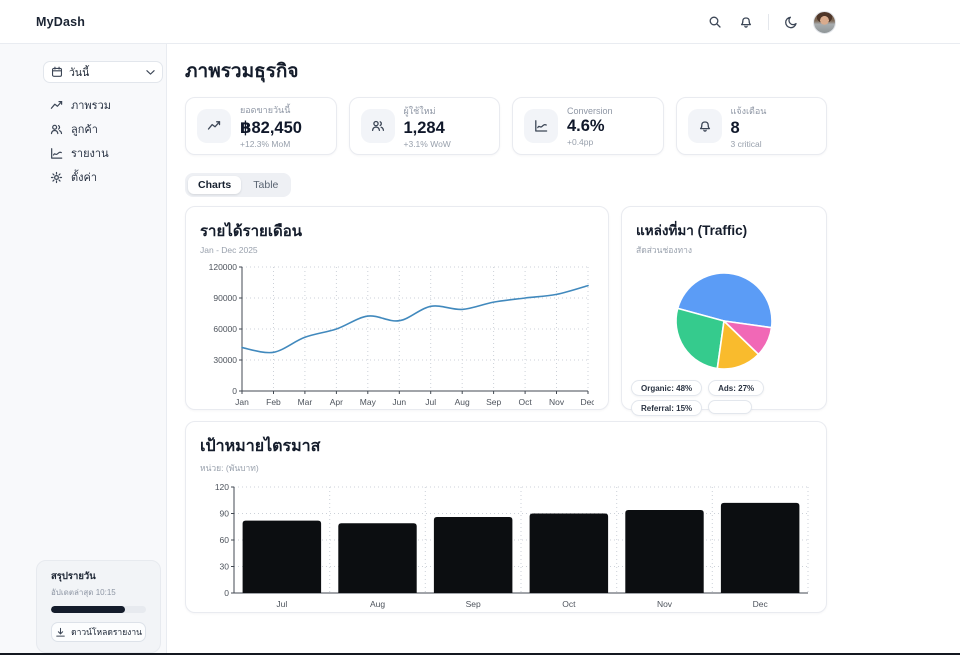  I want to click on svg-text: Jan, so click(242, 402).